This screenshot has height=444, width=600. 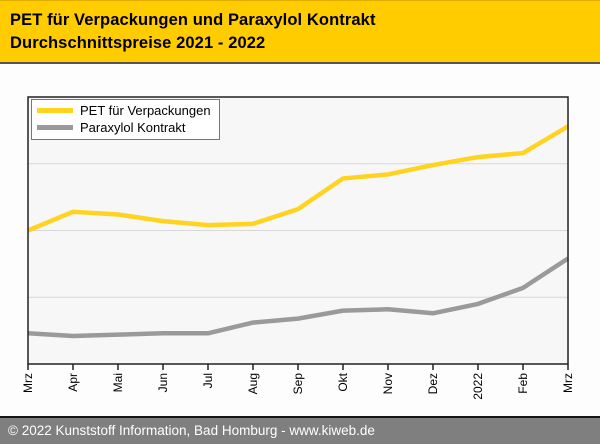 What do you see at coordinates (118, 382) in the screenshot?
I see `x-axis-label: Mai` at bounding box center [118, 382].